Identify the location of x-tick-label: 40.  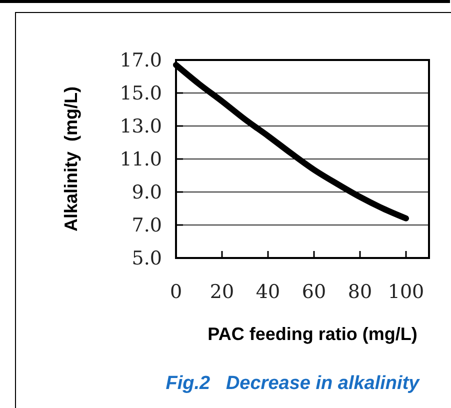
(268, 292).